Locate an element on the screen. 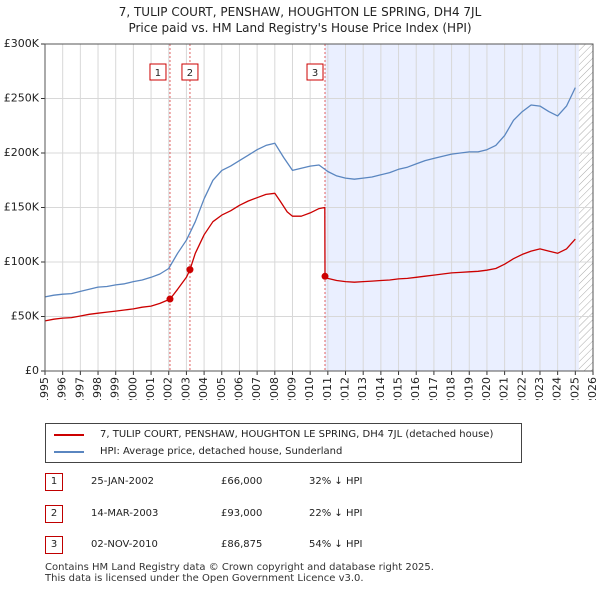 The image size is (600, 590). x-tick-label: 1996 is located at coordinates (62, 388).